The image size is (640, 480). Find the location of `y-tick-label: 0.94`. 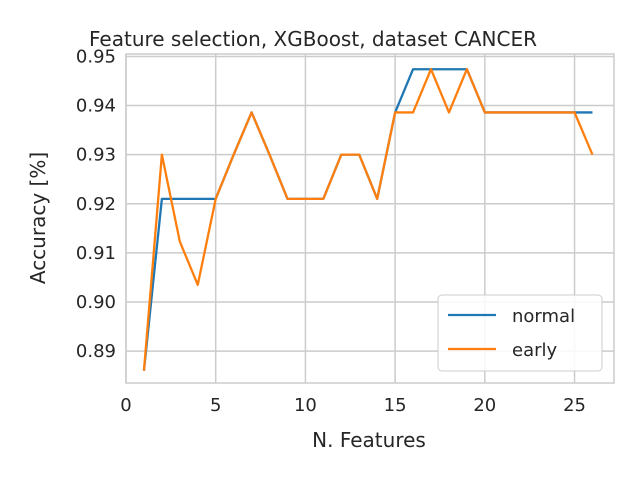

y-tick-label: 0.94 is located at coordinates (96, 106).